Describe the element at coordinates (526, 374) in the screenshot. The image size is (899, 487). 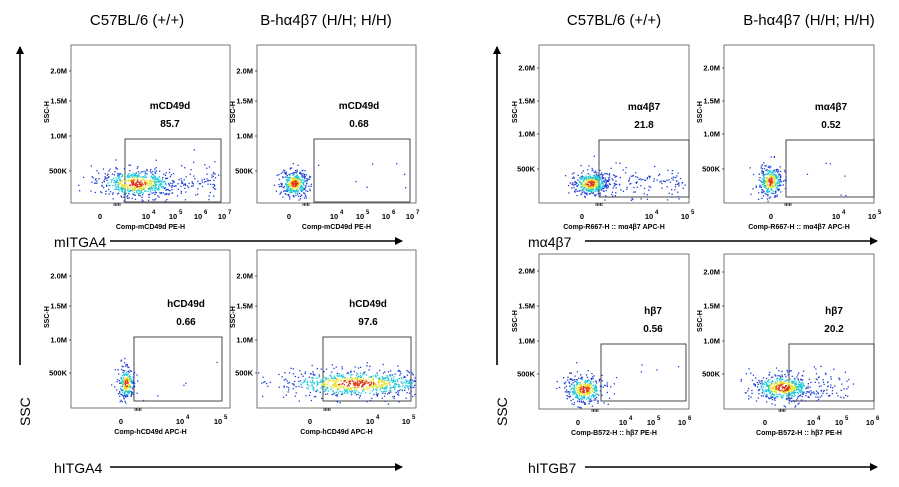
I see `y-tick-label: 500K` at that location.